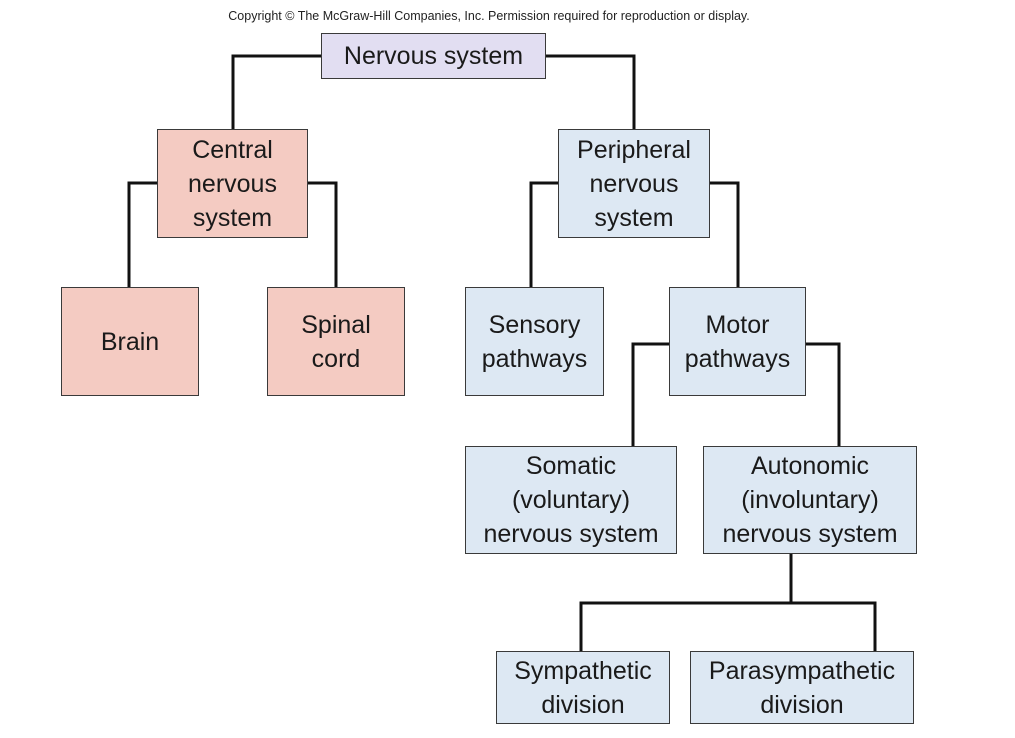 This screenshot has width=1015, height=738. I want to click on node-label: Peripheral, so click(634, 149).